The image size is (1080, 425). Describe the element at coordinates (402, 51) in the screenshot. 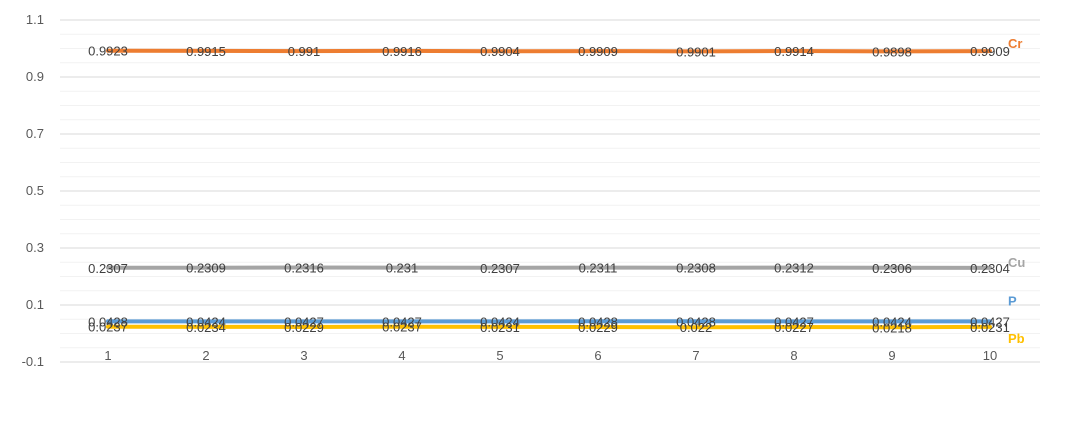

I see `data-label-cr: 0.9916` at that location.